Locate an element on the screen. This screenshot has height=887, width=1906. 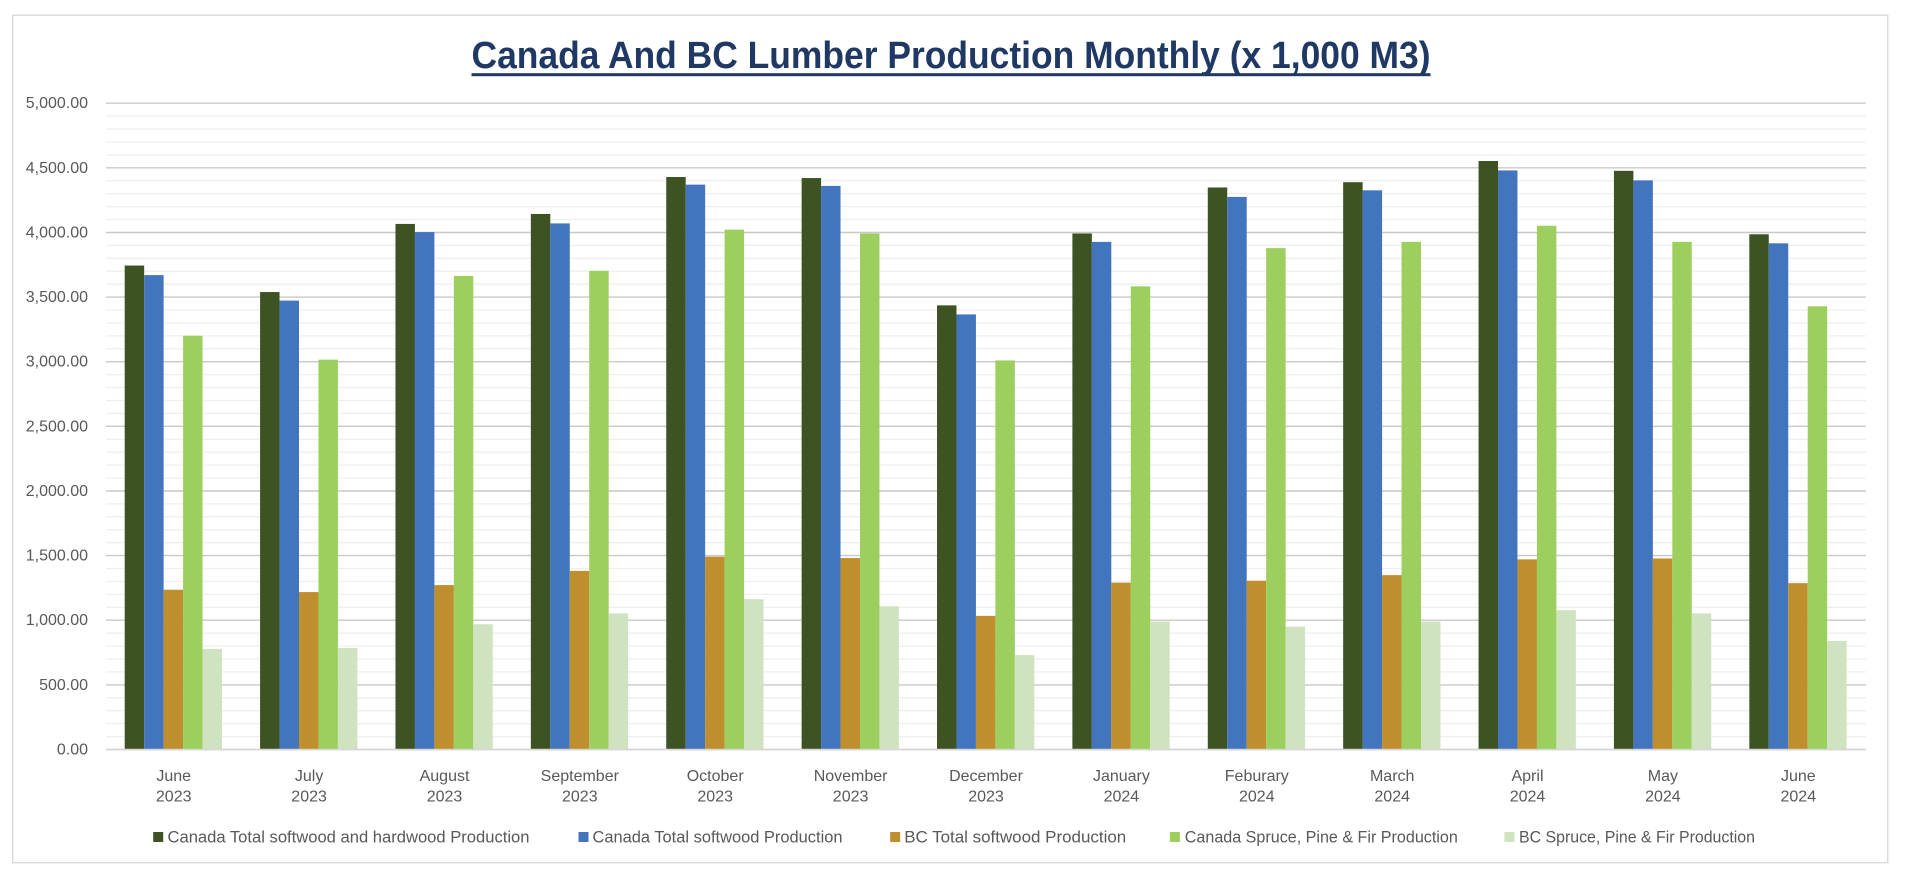
svg-text: October is located at coordinates (716, 776).